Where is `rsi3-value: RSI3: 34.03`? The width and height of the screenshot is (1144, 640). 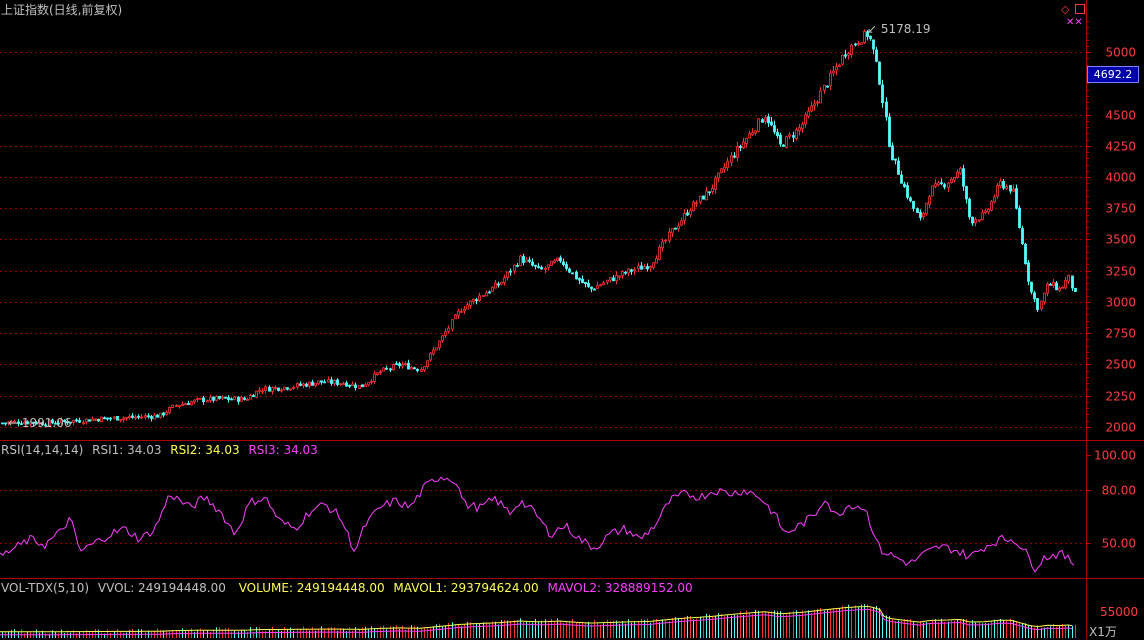 rsi3-value: RSI3: 34.03 is located at coordinates (282, 450).